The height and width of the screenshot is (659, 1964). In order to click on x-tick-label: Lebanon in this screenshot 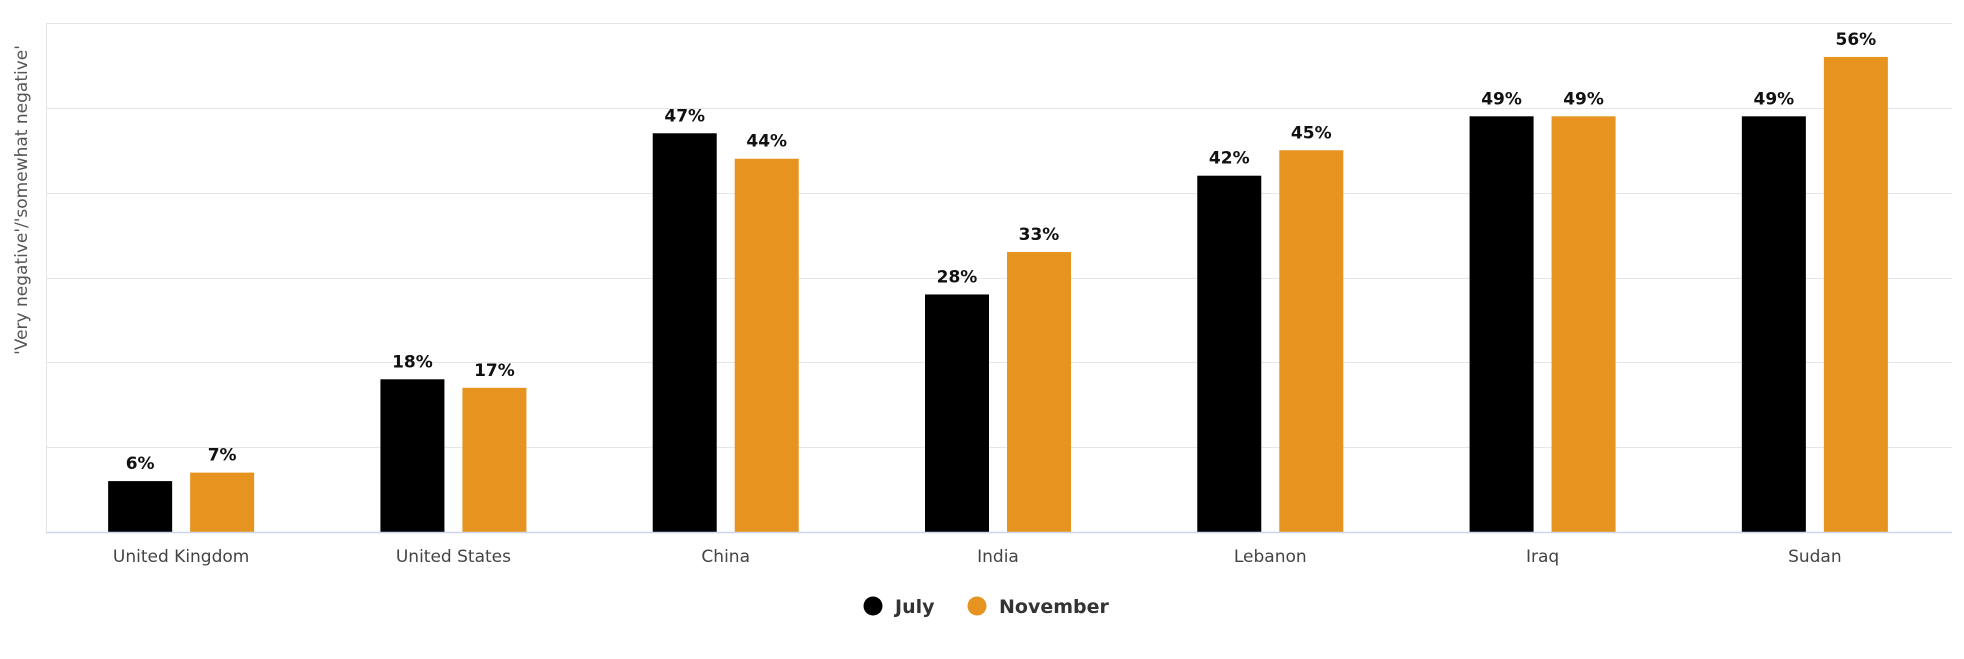, I will do `click(1270, 557)`.